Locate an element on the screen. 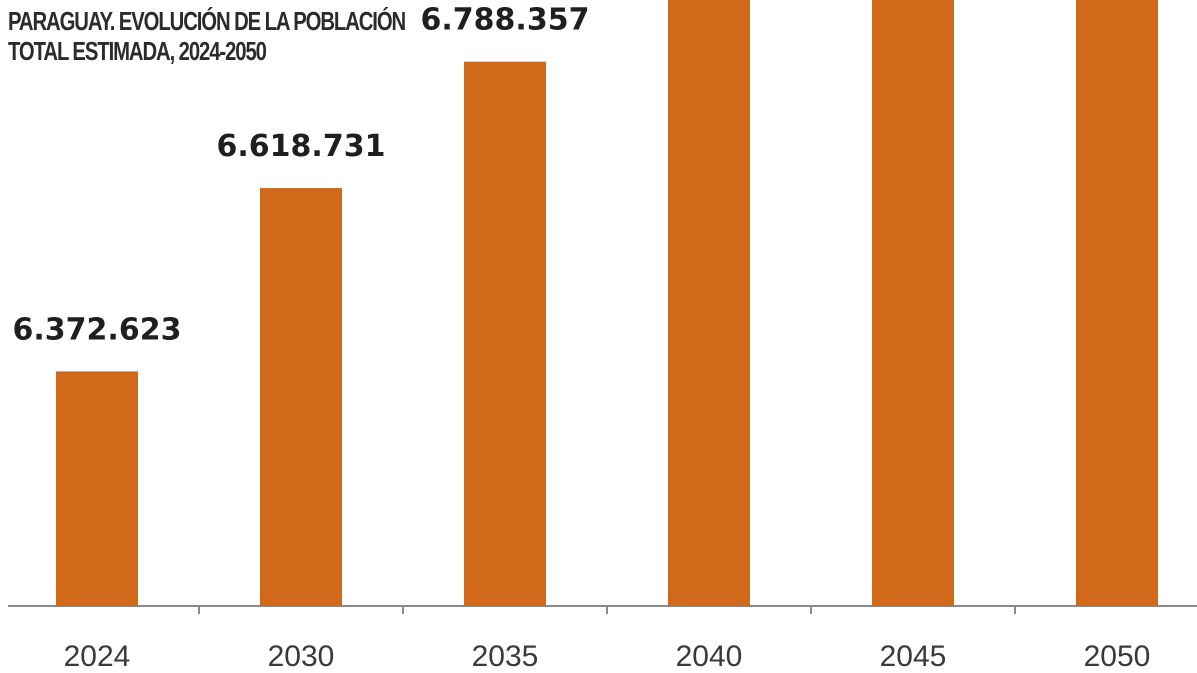 This screenshot has width=1197, height=673. value-label-2030: 6.618.731 is located at coordinates (301, 146).